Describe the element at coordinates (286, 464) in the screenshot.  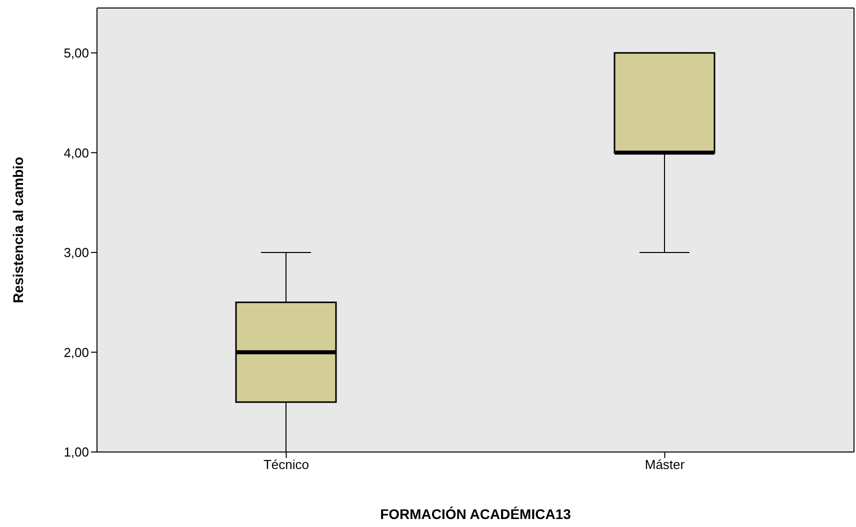
I see `x-tick-label: Técnico` at that location.